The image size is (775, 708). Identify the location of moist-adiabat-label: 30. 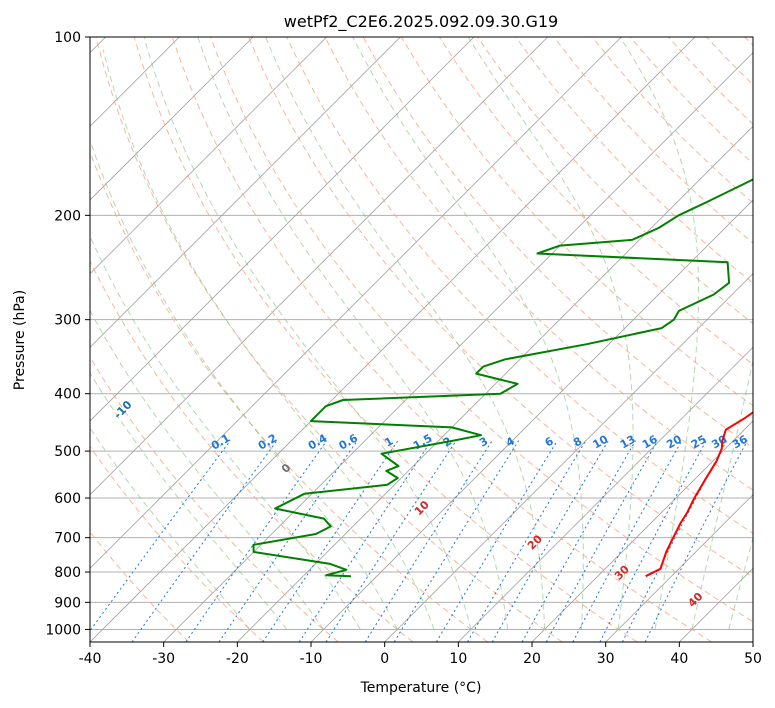
(622, 573).